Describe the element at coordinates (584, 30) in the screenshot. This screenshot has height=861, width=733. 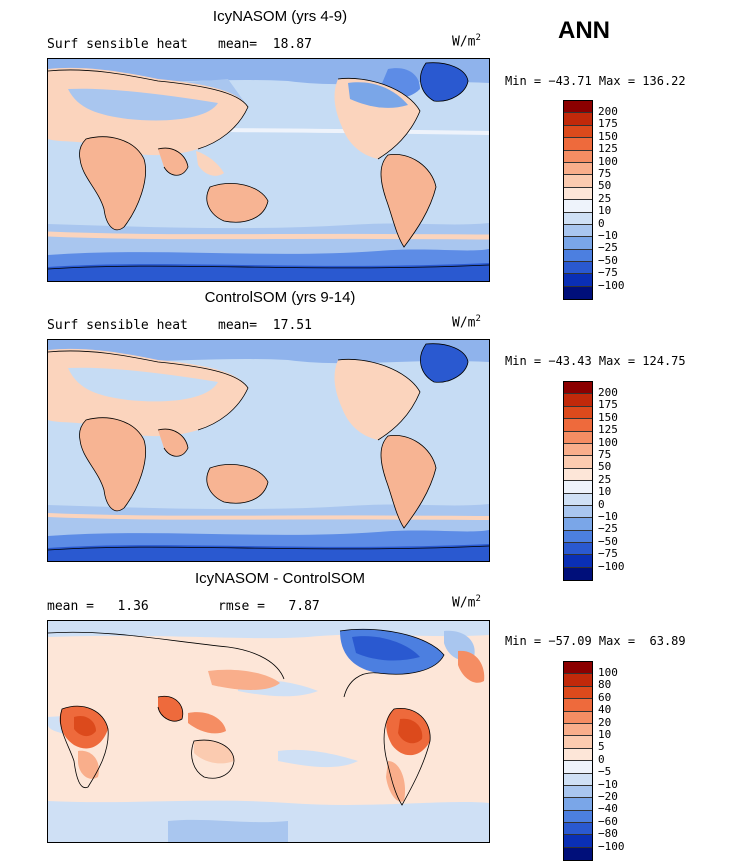
I see `season-label: ANN` at that location.